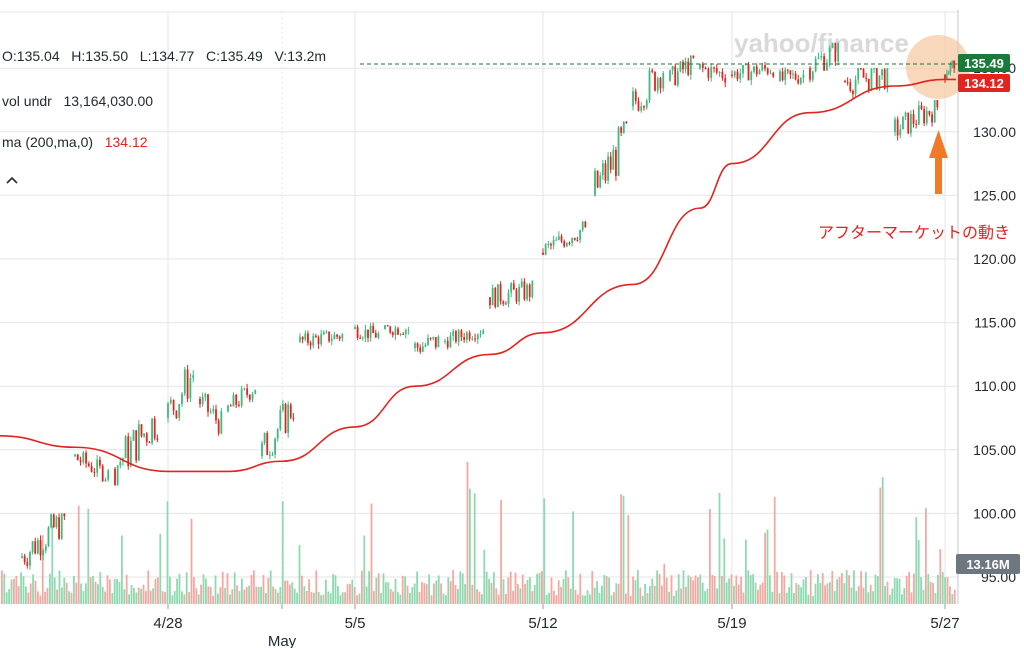 This screenshot has width=1024, height=648. I want to click on y-tick-label: 130.00, so click(994, 132).